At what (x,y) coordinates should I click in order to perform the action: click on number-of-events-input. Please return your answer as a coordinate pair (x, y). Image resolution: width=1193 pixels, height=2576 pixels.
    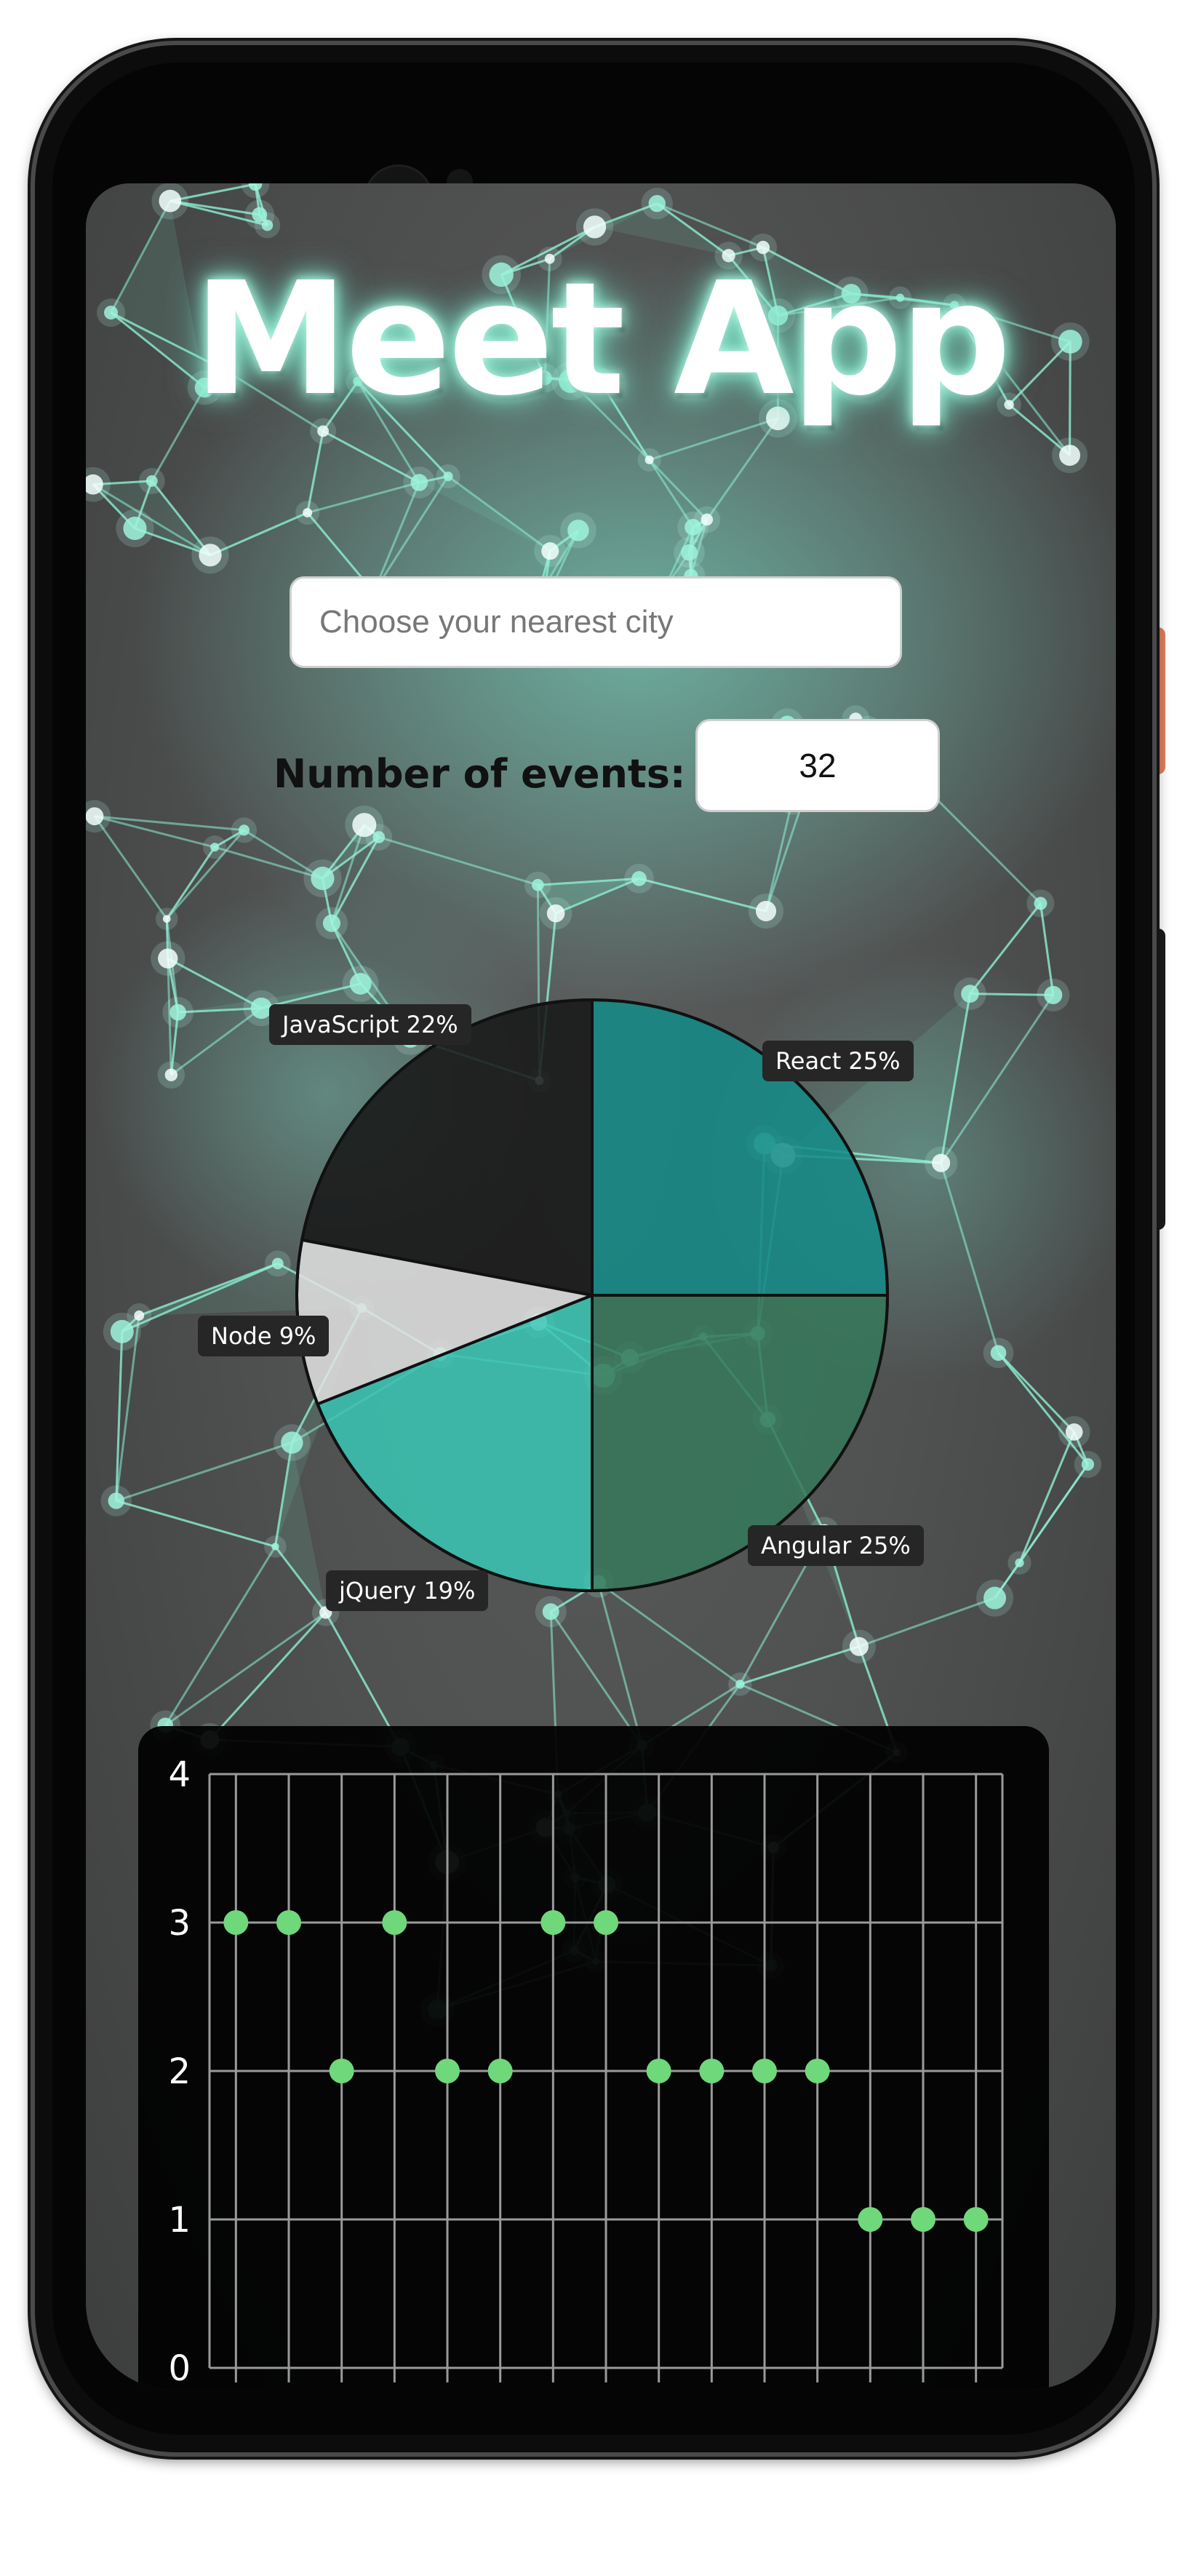
    Looking at the image, I should click on (817, 765).